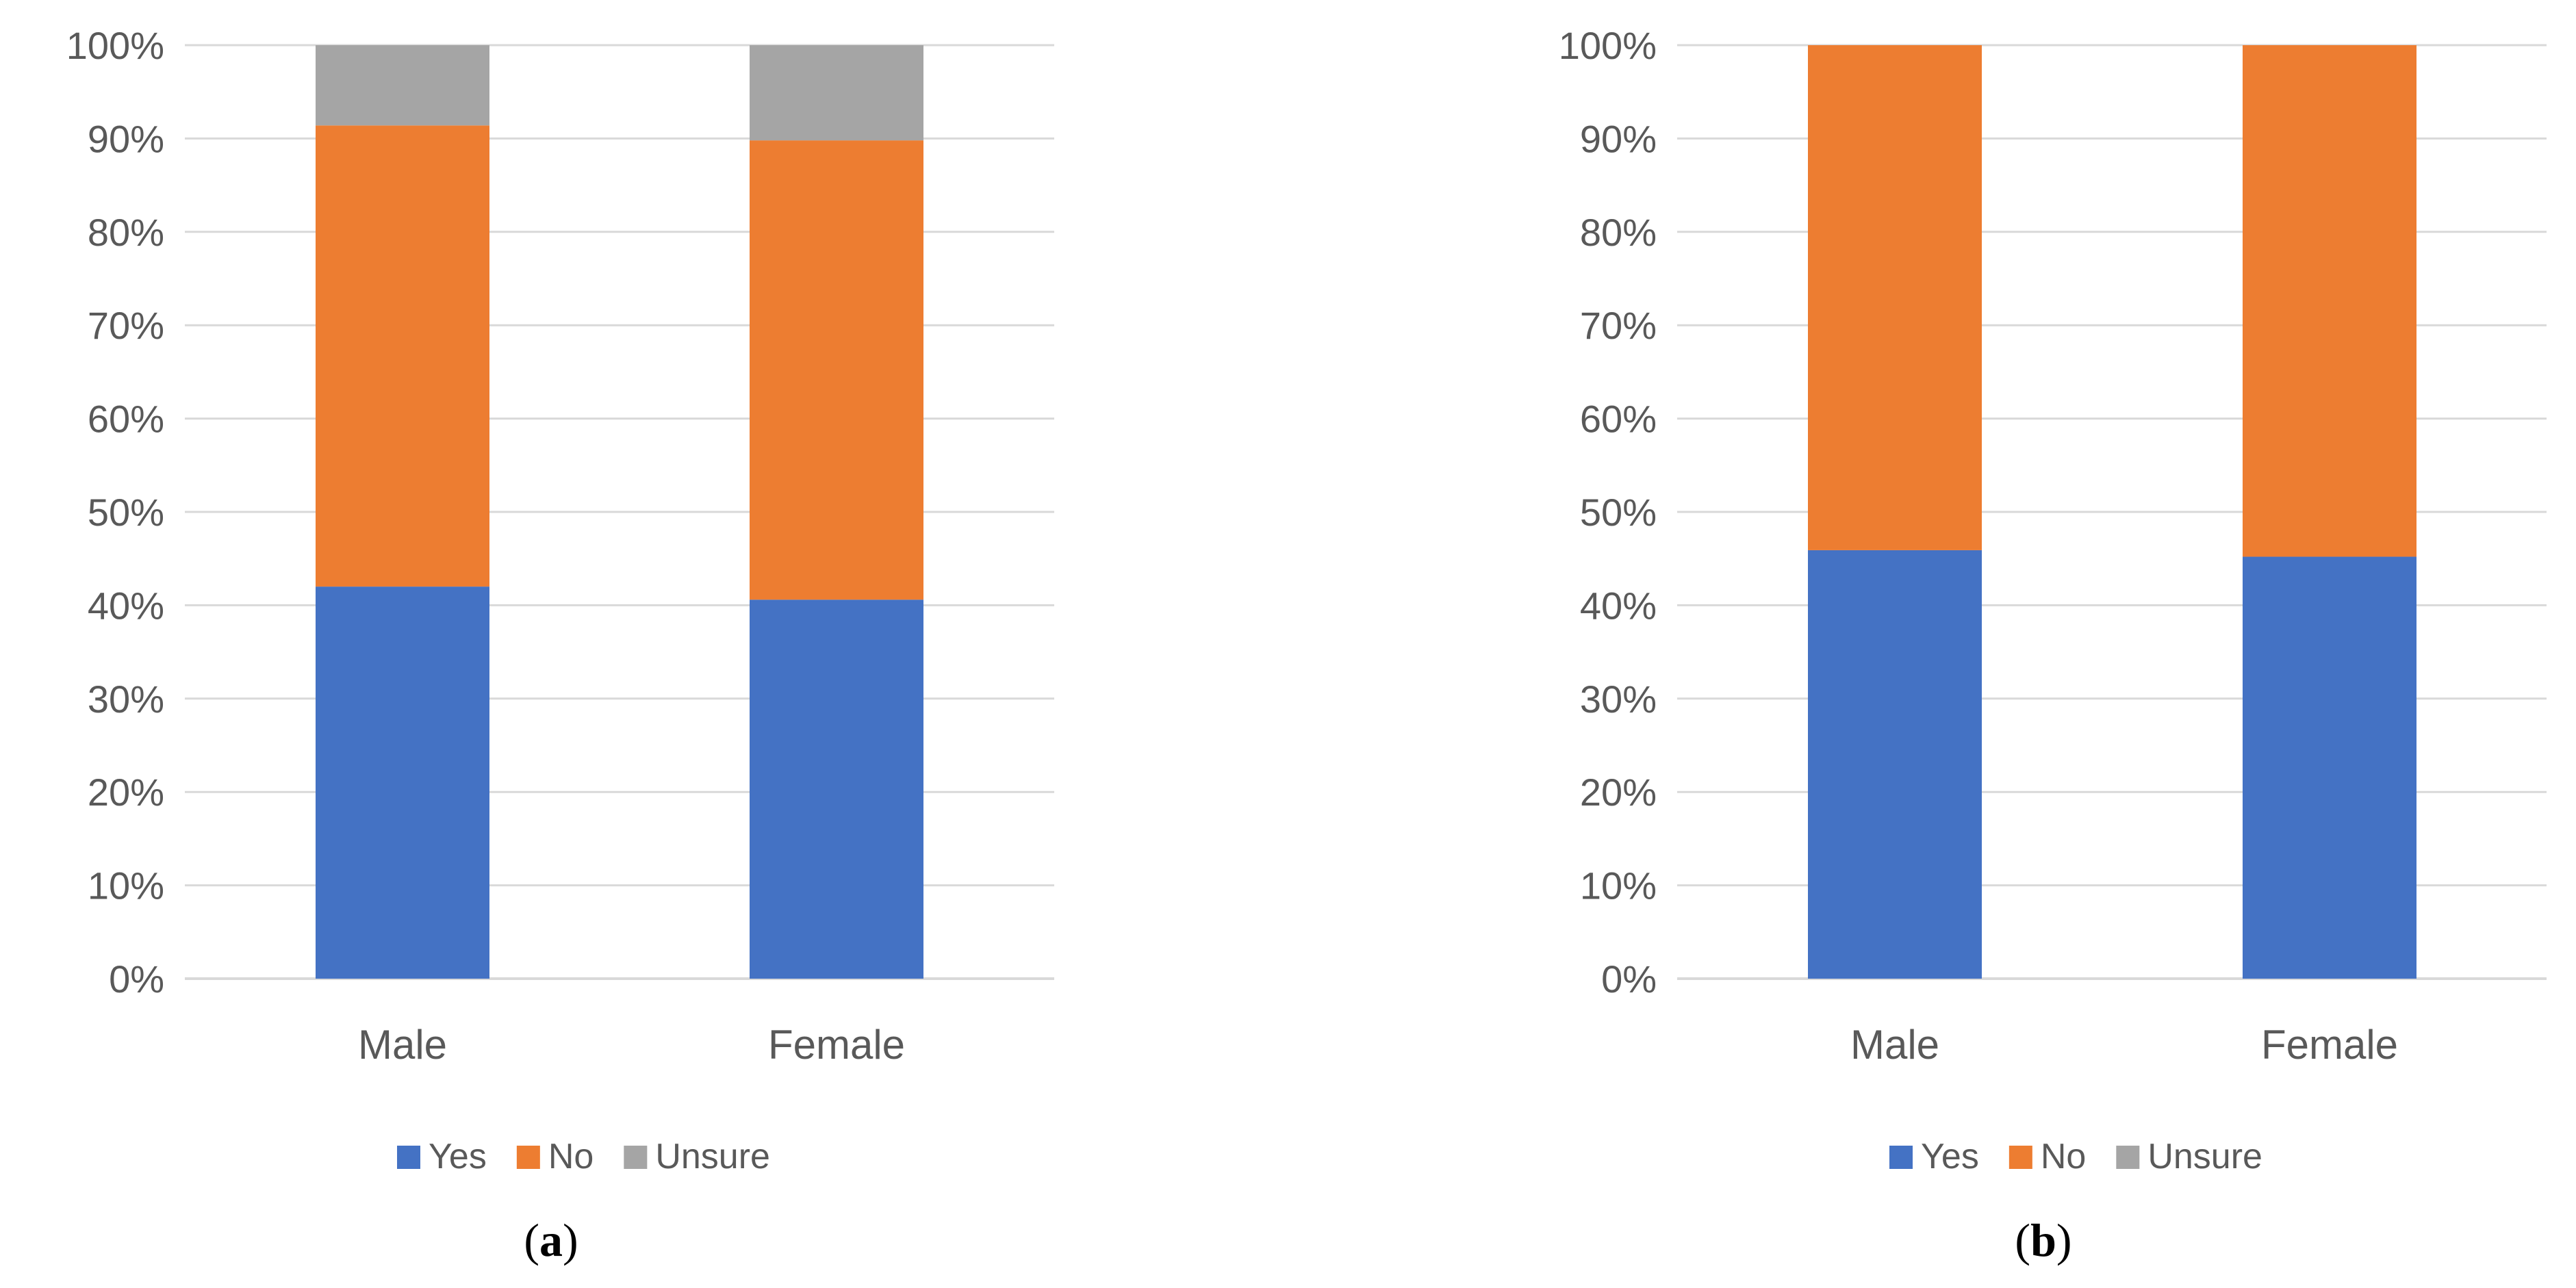 The width and height of the screenshot is (2576, 1288). I want to click on panel-label: (b), so click(2043, 1240).